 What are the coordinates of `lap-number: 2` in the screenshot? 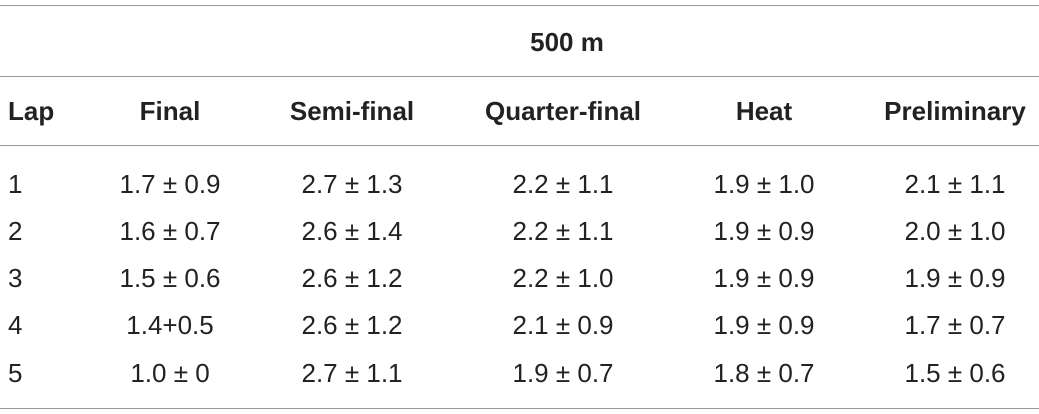 It's located at (15, 231).